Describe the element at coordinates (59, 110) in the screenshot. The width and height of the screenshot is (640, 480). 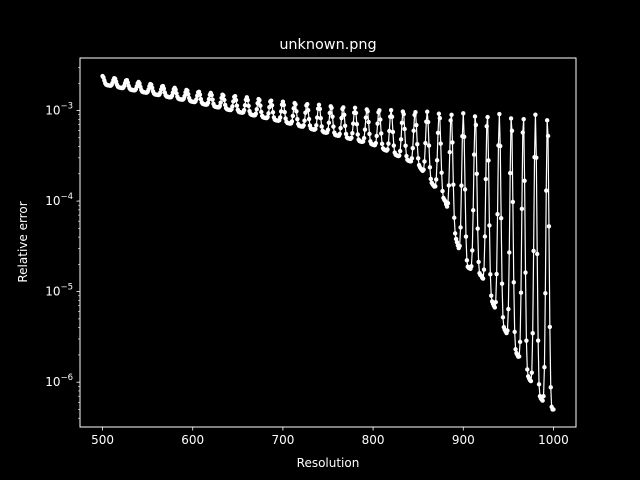
I see `y-tick-label: 10⁻³` at that location.